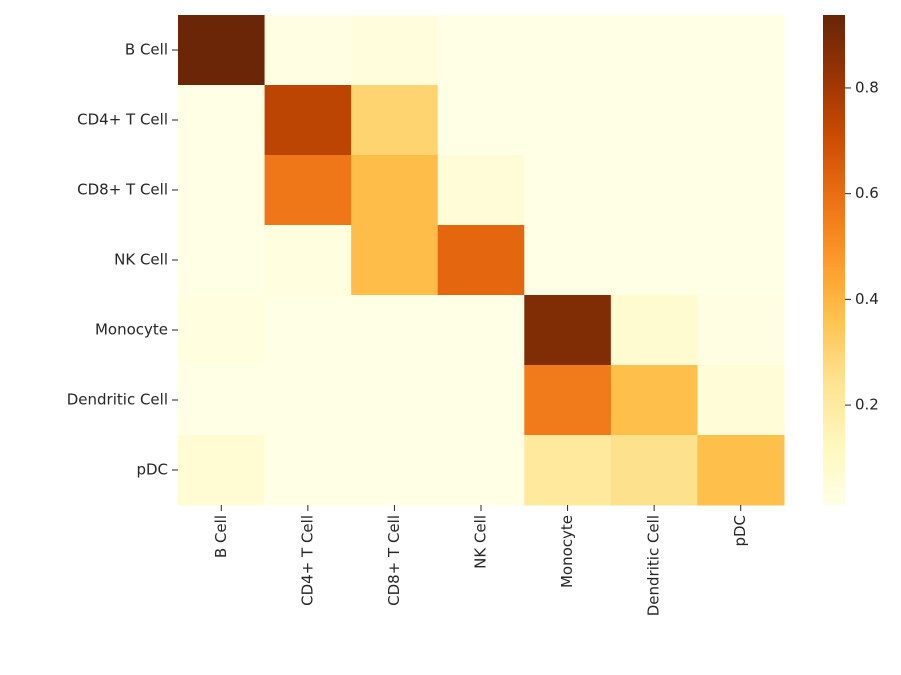 The image size is (901, 675). I want to click on y-tick-label: CD4+ T Cell, so click(122, 120).